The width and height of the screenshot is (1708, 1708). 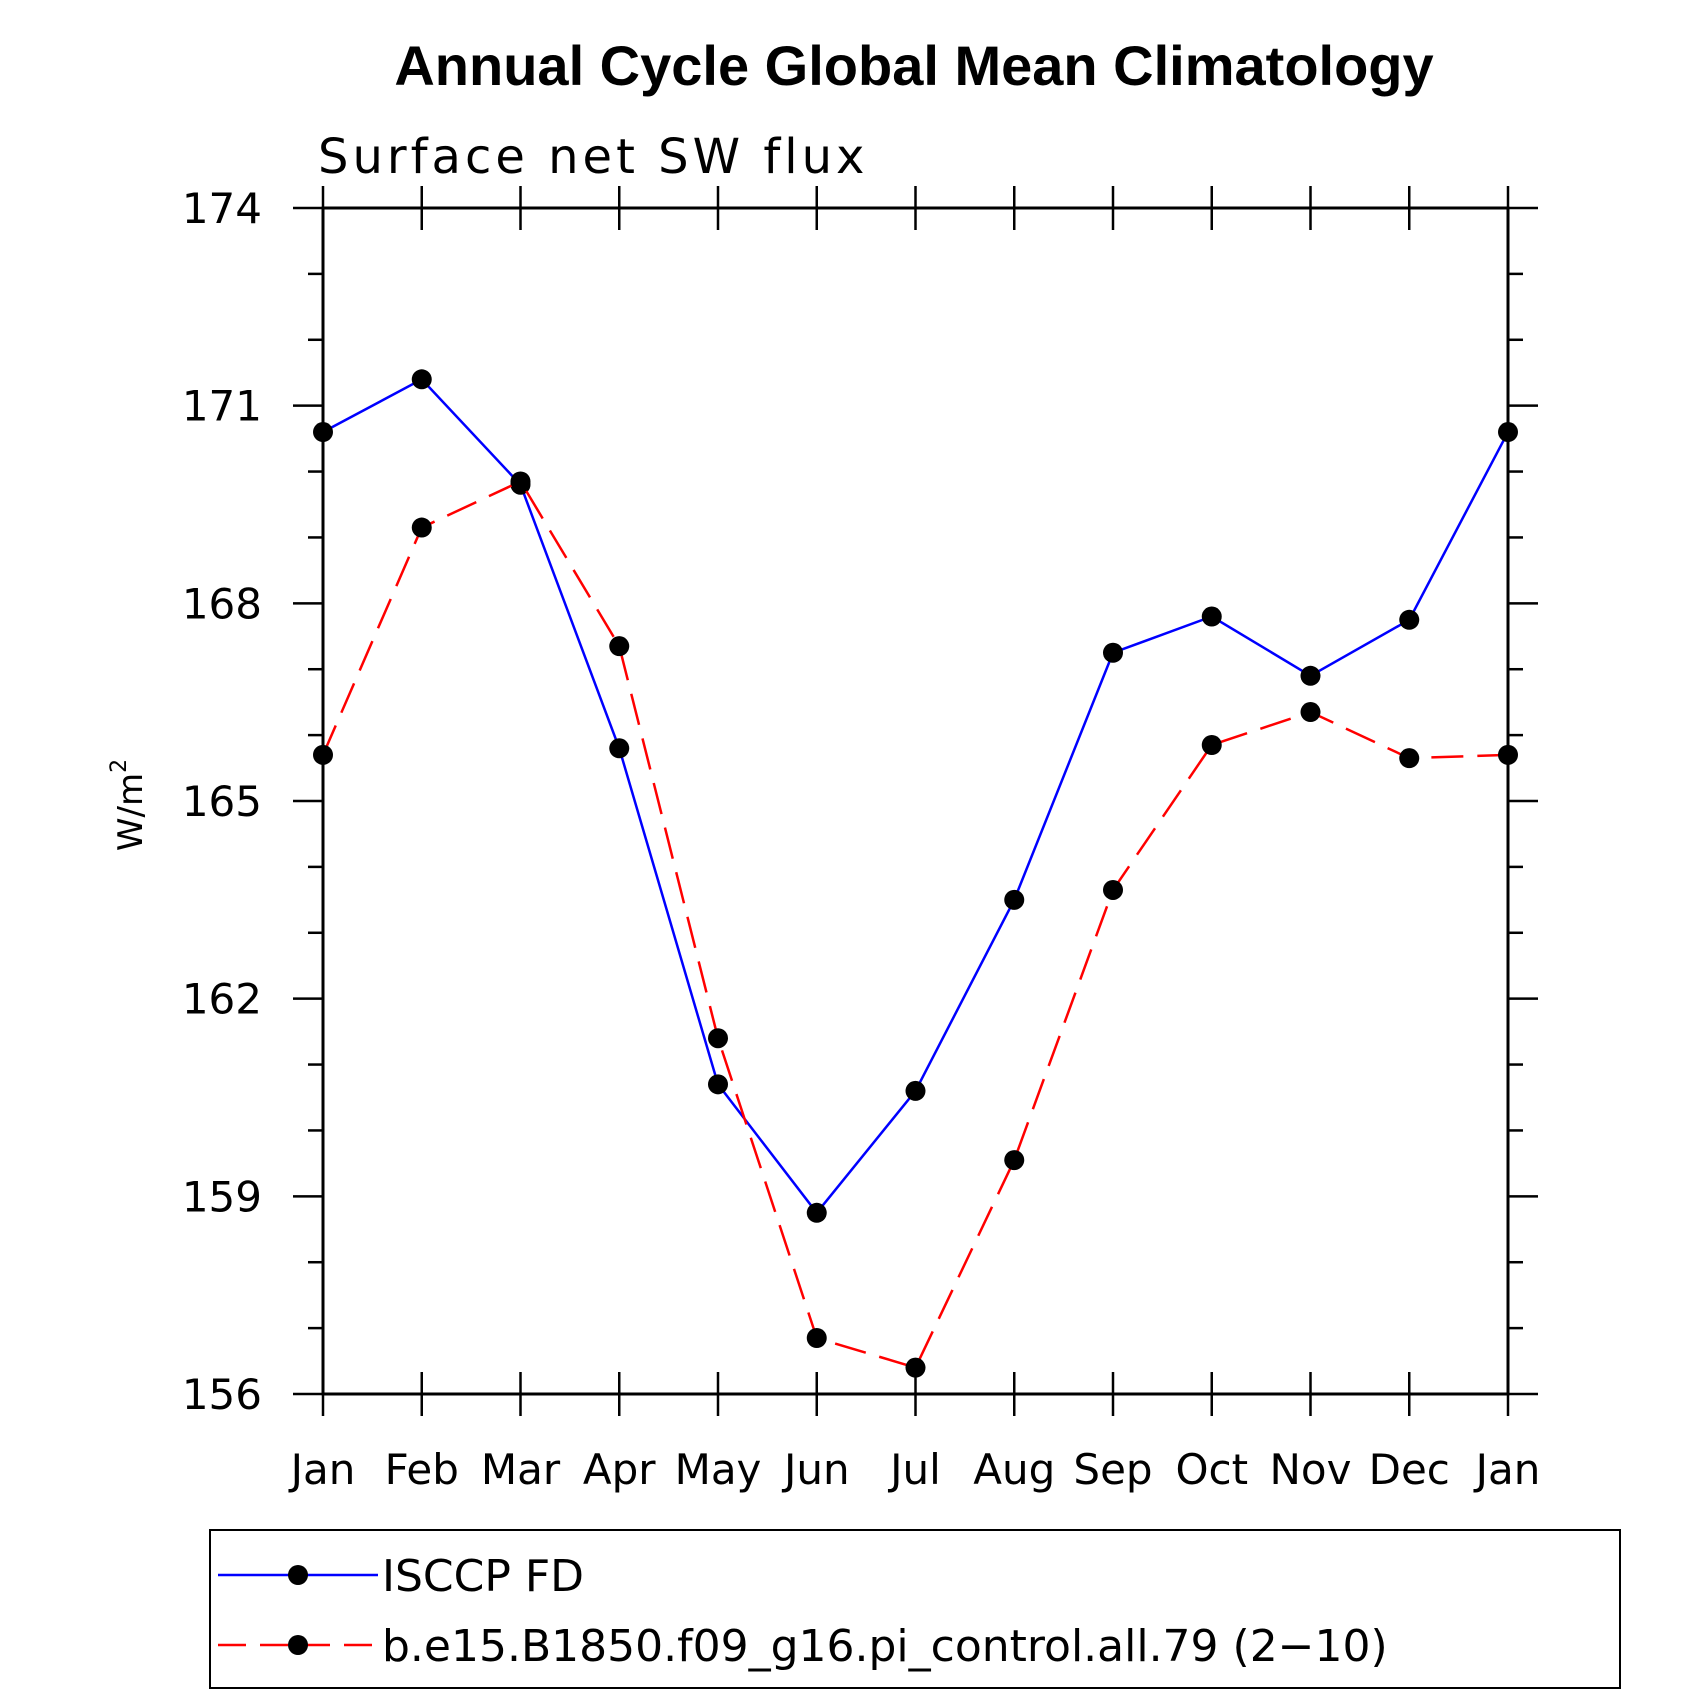 I want to click on x-tick-label: Feb, so click(x=422, y=1469).